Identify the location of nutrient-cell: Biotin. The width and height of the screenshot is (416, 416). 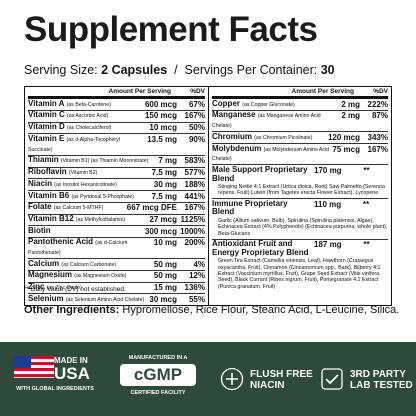
(85, 231).